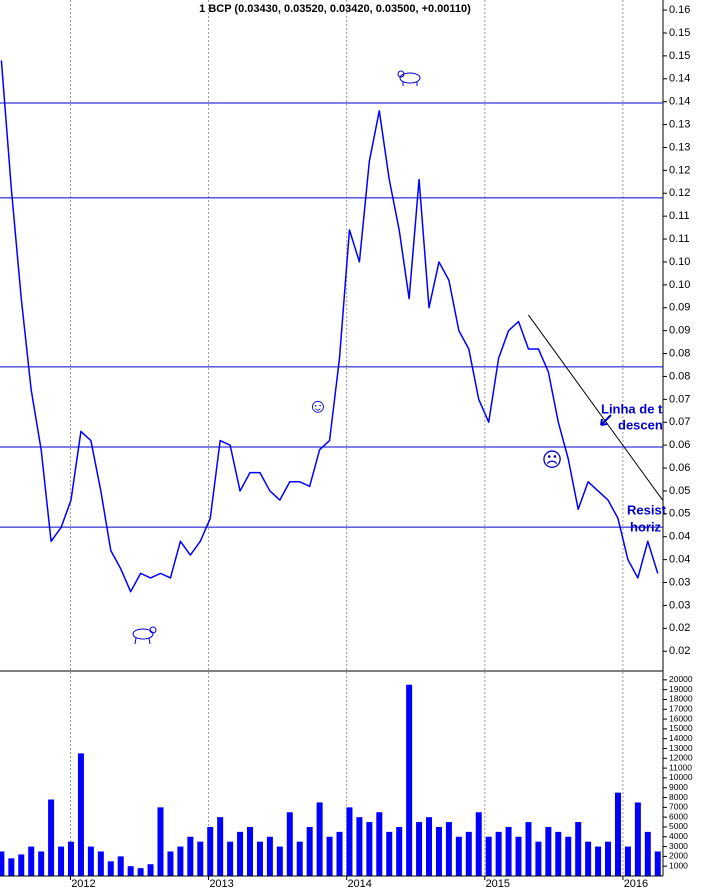 This screenshot has width=702, height=891. I want to click on y-tick-label: 0.02, so click(679, 651).